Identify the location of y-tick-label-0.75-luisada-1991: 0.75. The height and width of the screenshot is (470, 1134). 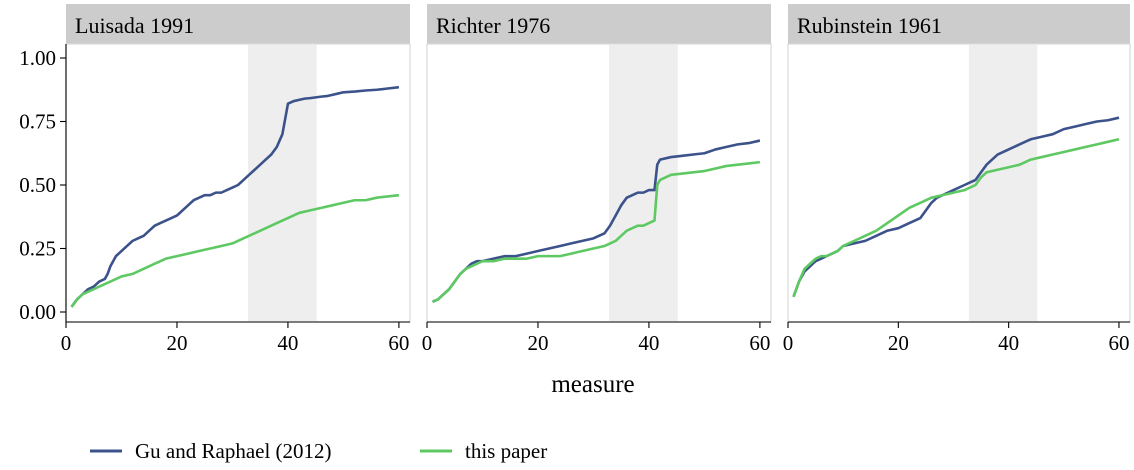
(37, 122).